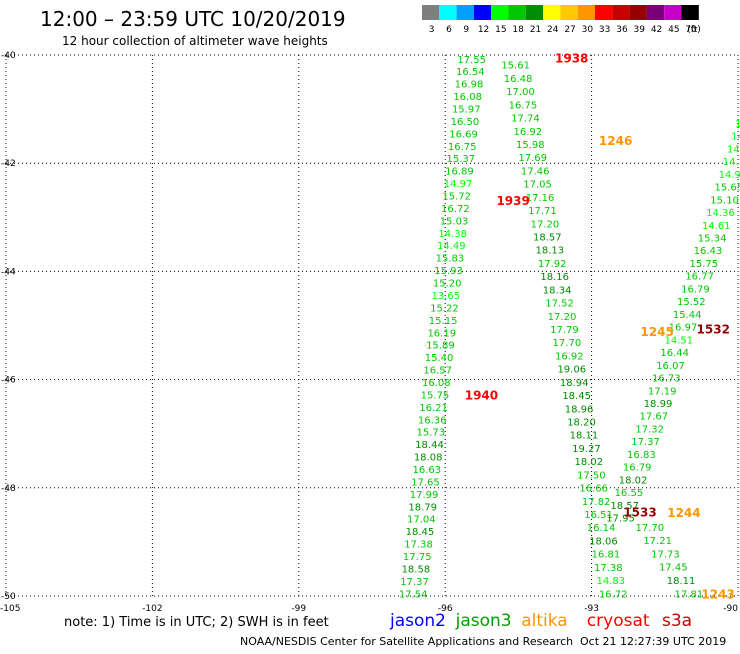 This screenshot has height=654, width=740. I want to click on wave-height-value: 15.52, so click(691, 302).